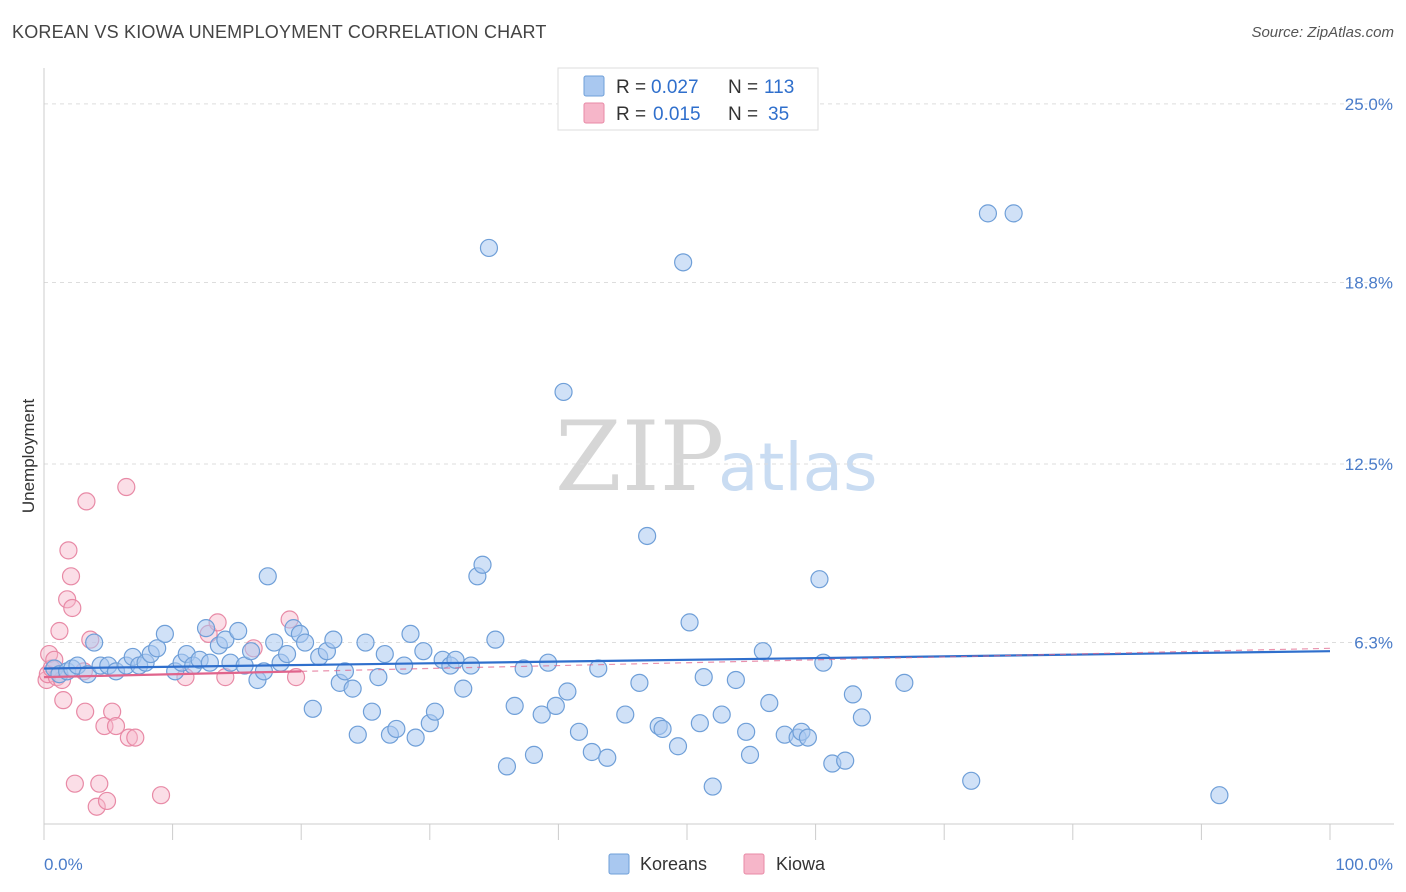 The height and width of the screenshot is (892, 1406). I want to click on legend-bottom-koreans-swatch, so click(619, 864).